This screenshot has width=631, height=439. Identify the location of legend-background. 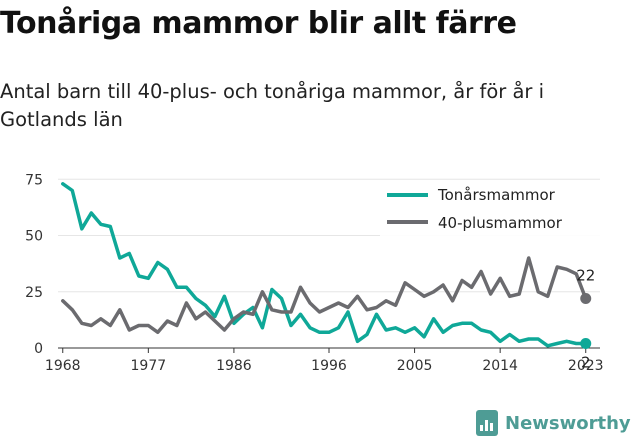
(495, 211).